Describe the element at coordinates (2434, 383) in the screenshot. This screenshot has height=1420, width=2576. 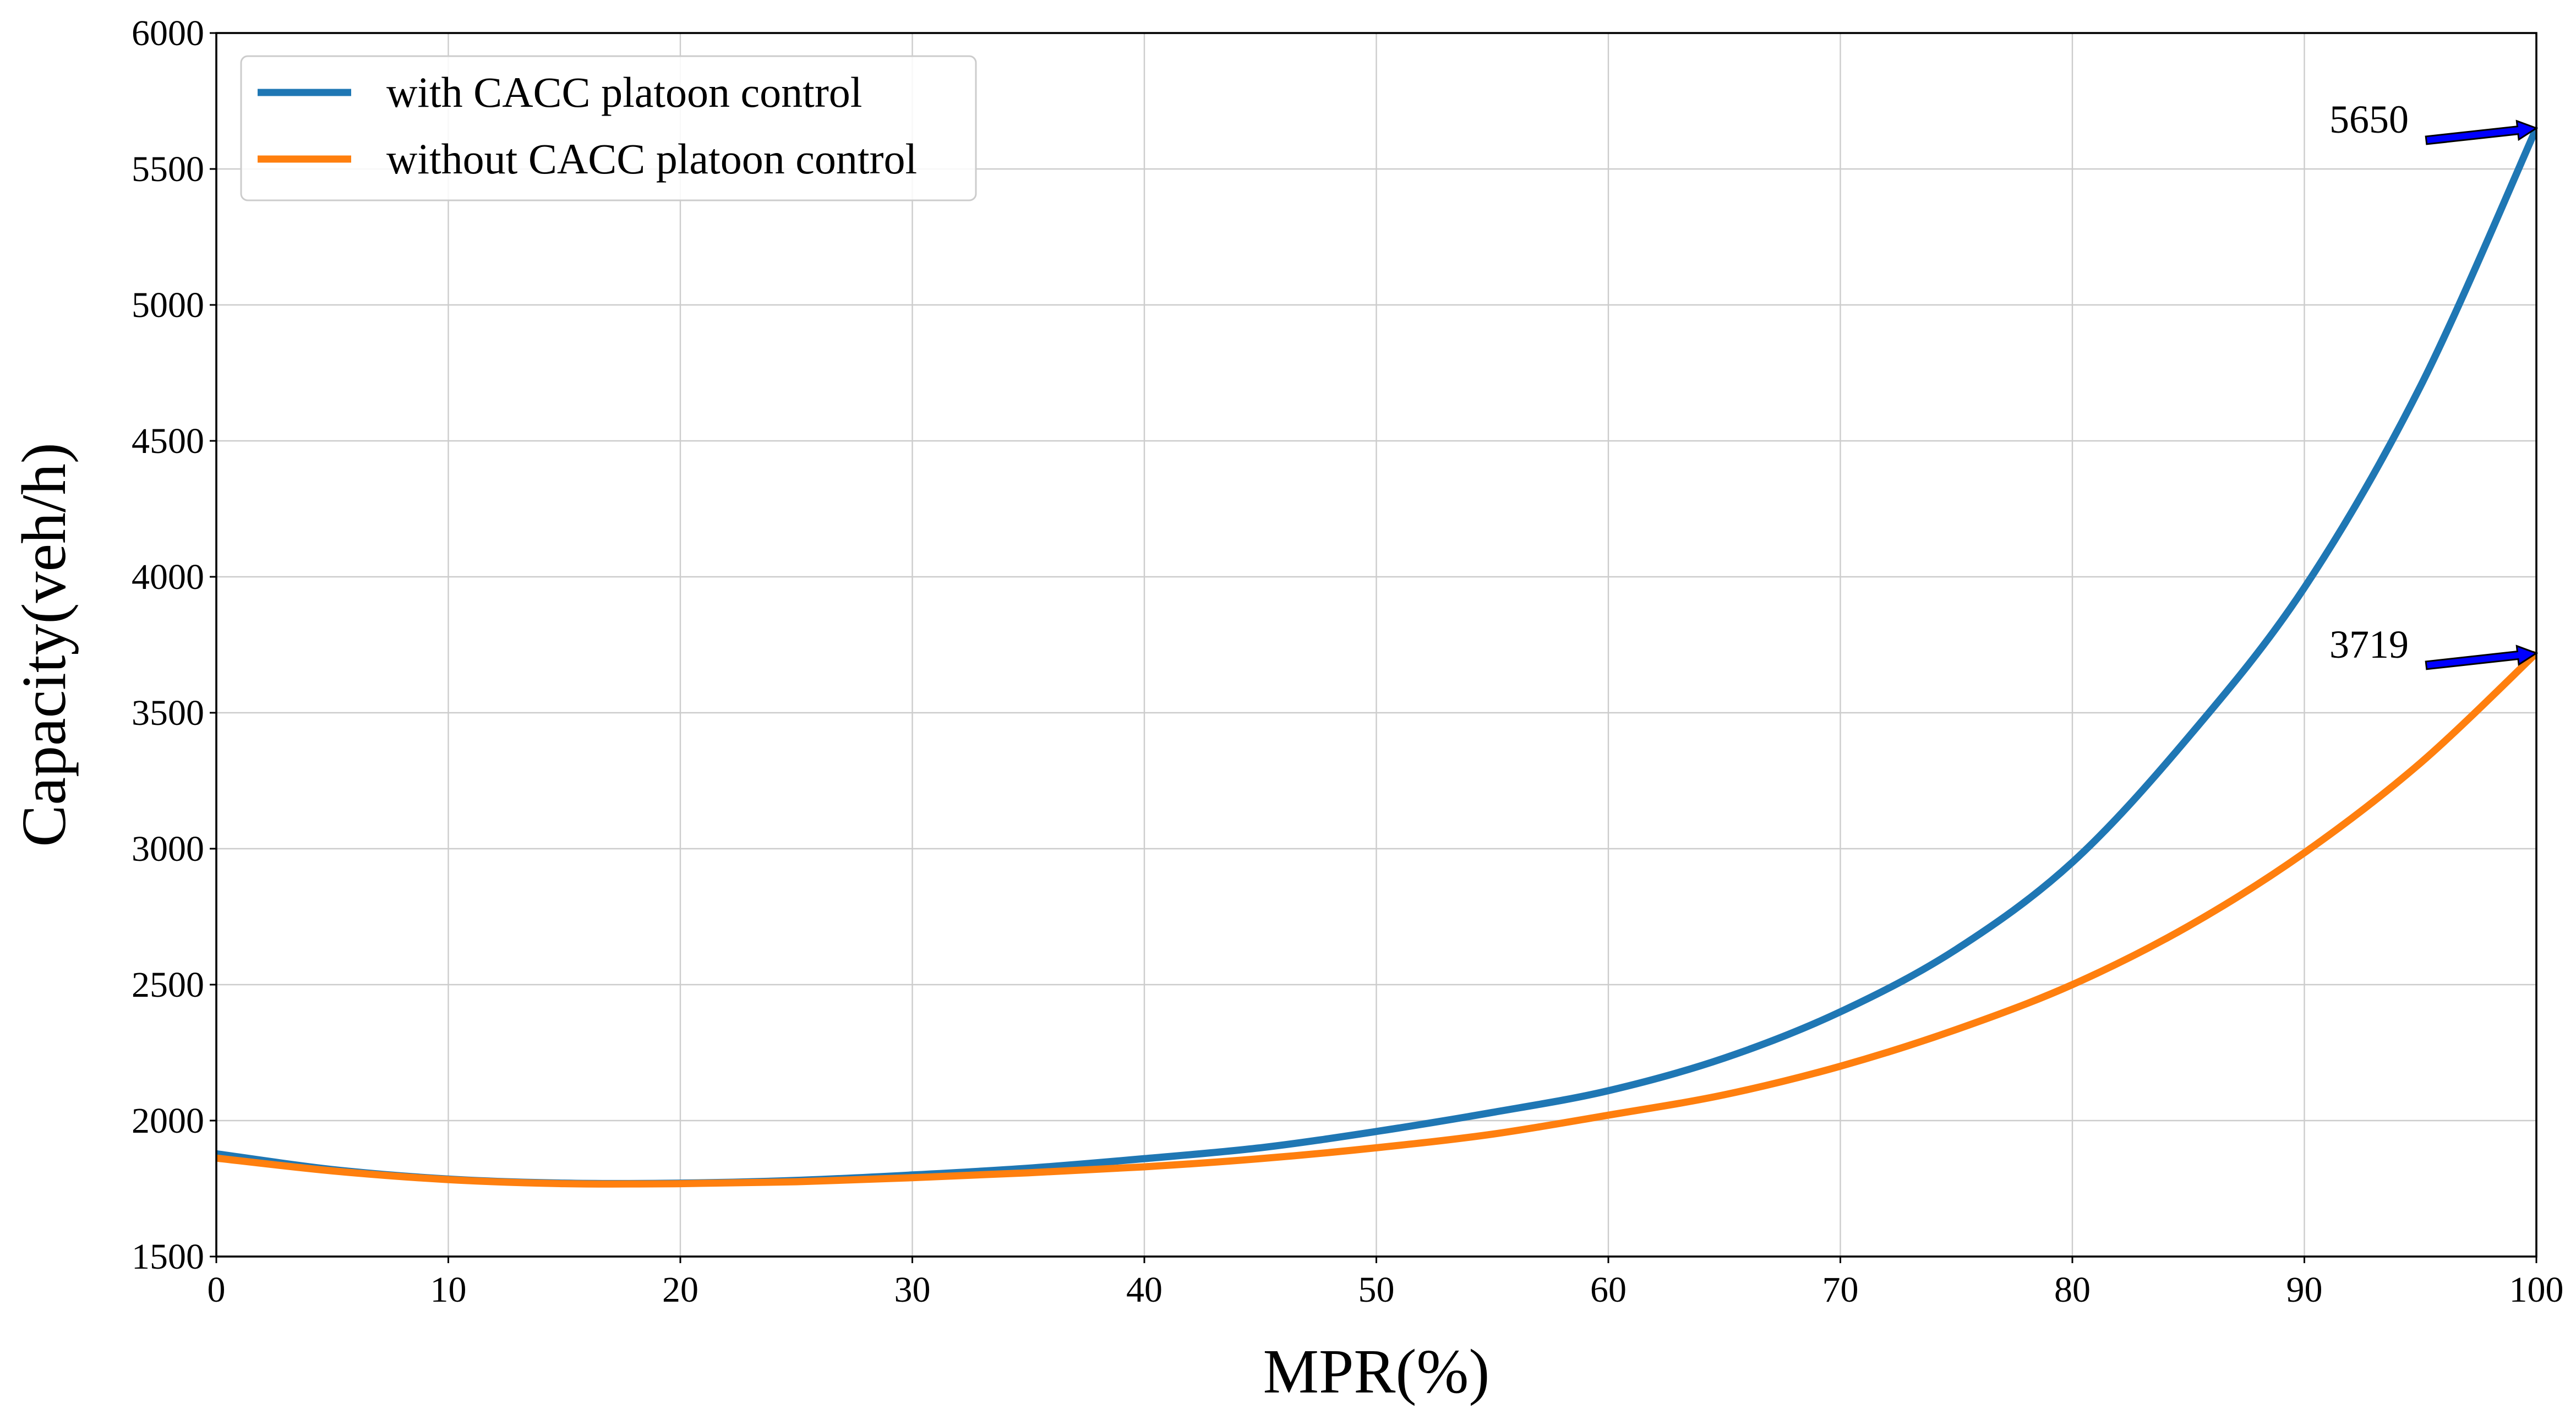
I see `annotation-group: 5650 3719` at that location.